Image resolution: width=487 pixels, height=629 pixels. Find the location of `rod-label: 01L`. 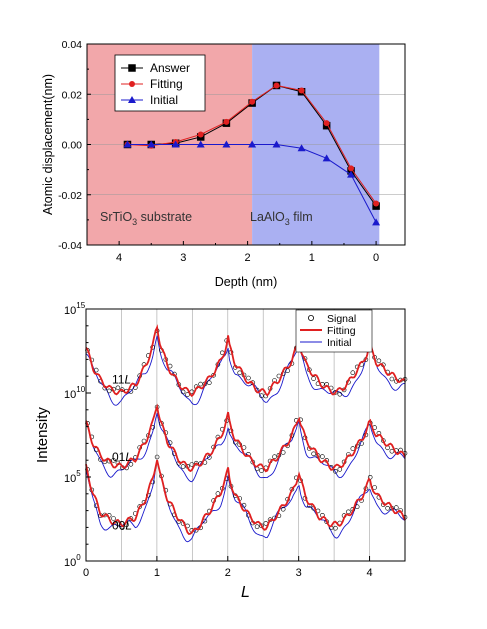

rod-label: 01L is located at coordinates (122, 457).